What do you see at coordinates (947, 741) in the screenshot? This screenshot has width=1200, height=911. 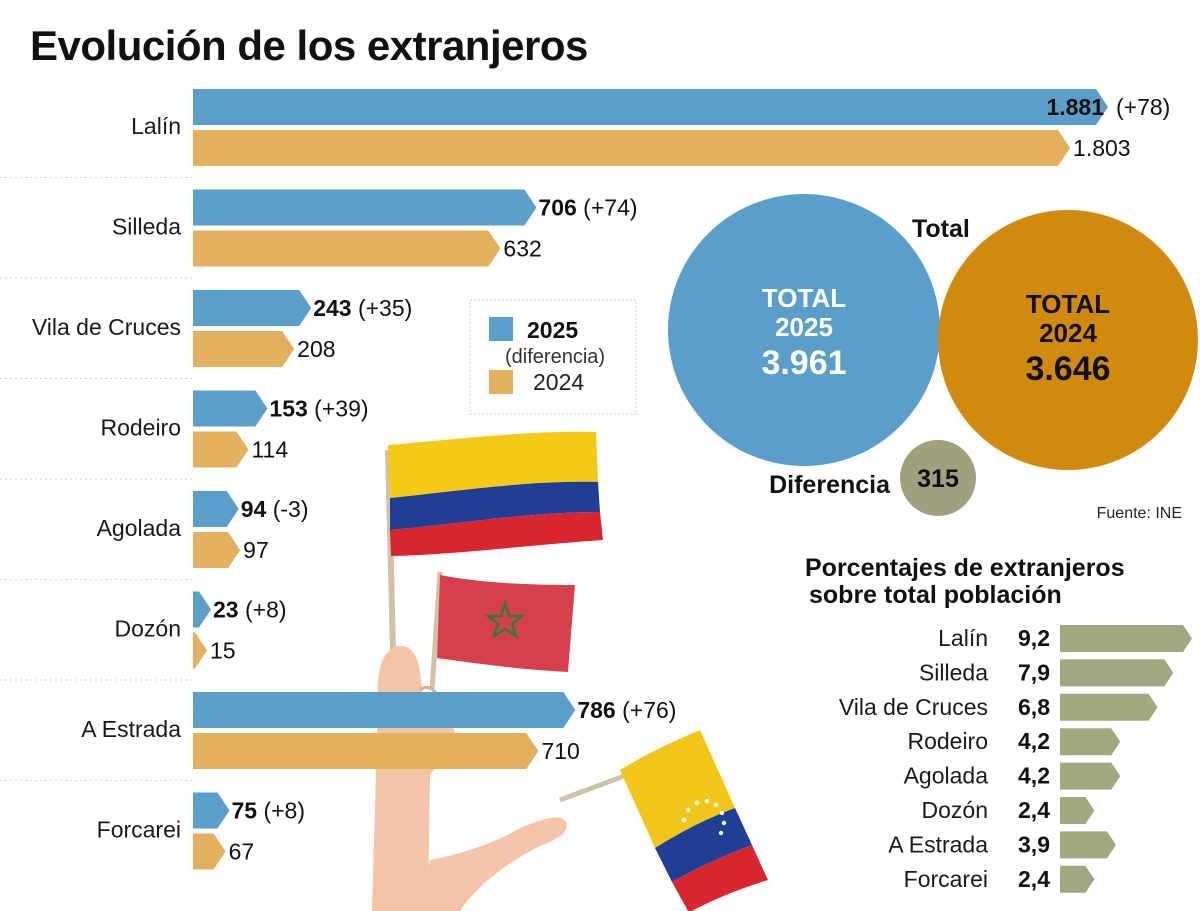 I see `pct-category-label: Rodeiro` at bounding box center [947, 741].